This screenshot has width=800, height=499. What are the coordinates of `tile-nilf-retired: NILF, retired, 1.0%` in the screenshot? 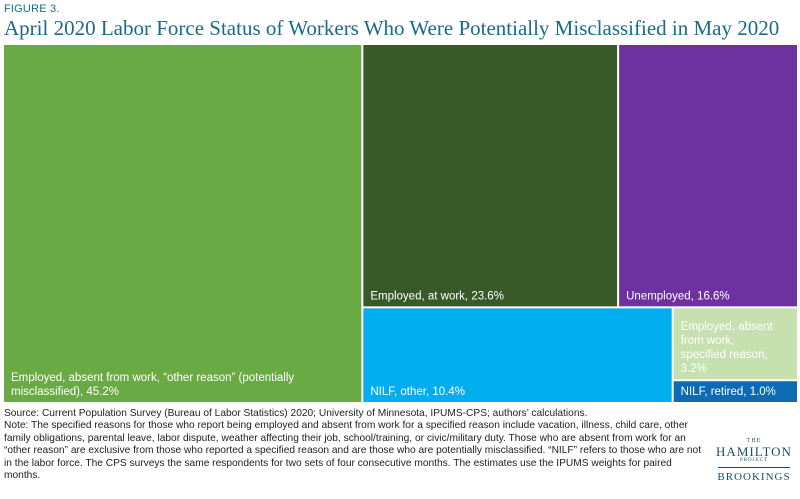 It's located at (735, 391).